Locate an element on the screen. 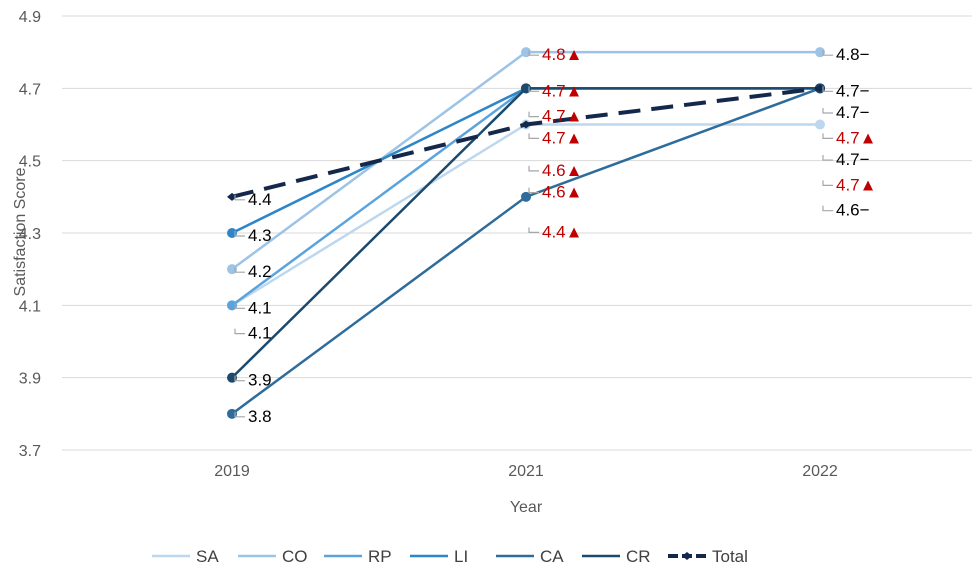 This screenshot has width=977, height=578. legend-item-total: Total is located at coordinates (708, 556).